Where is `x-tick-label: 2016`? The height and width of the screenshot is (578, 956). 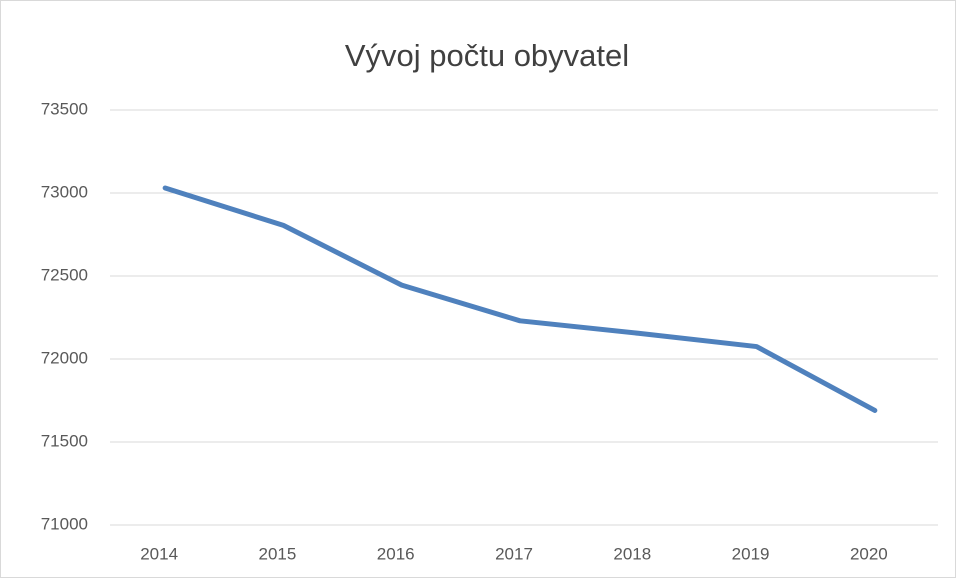
x-tick-label: 2016 is located at coordinates (396, 553).